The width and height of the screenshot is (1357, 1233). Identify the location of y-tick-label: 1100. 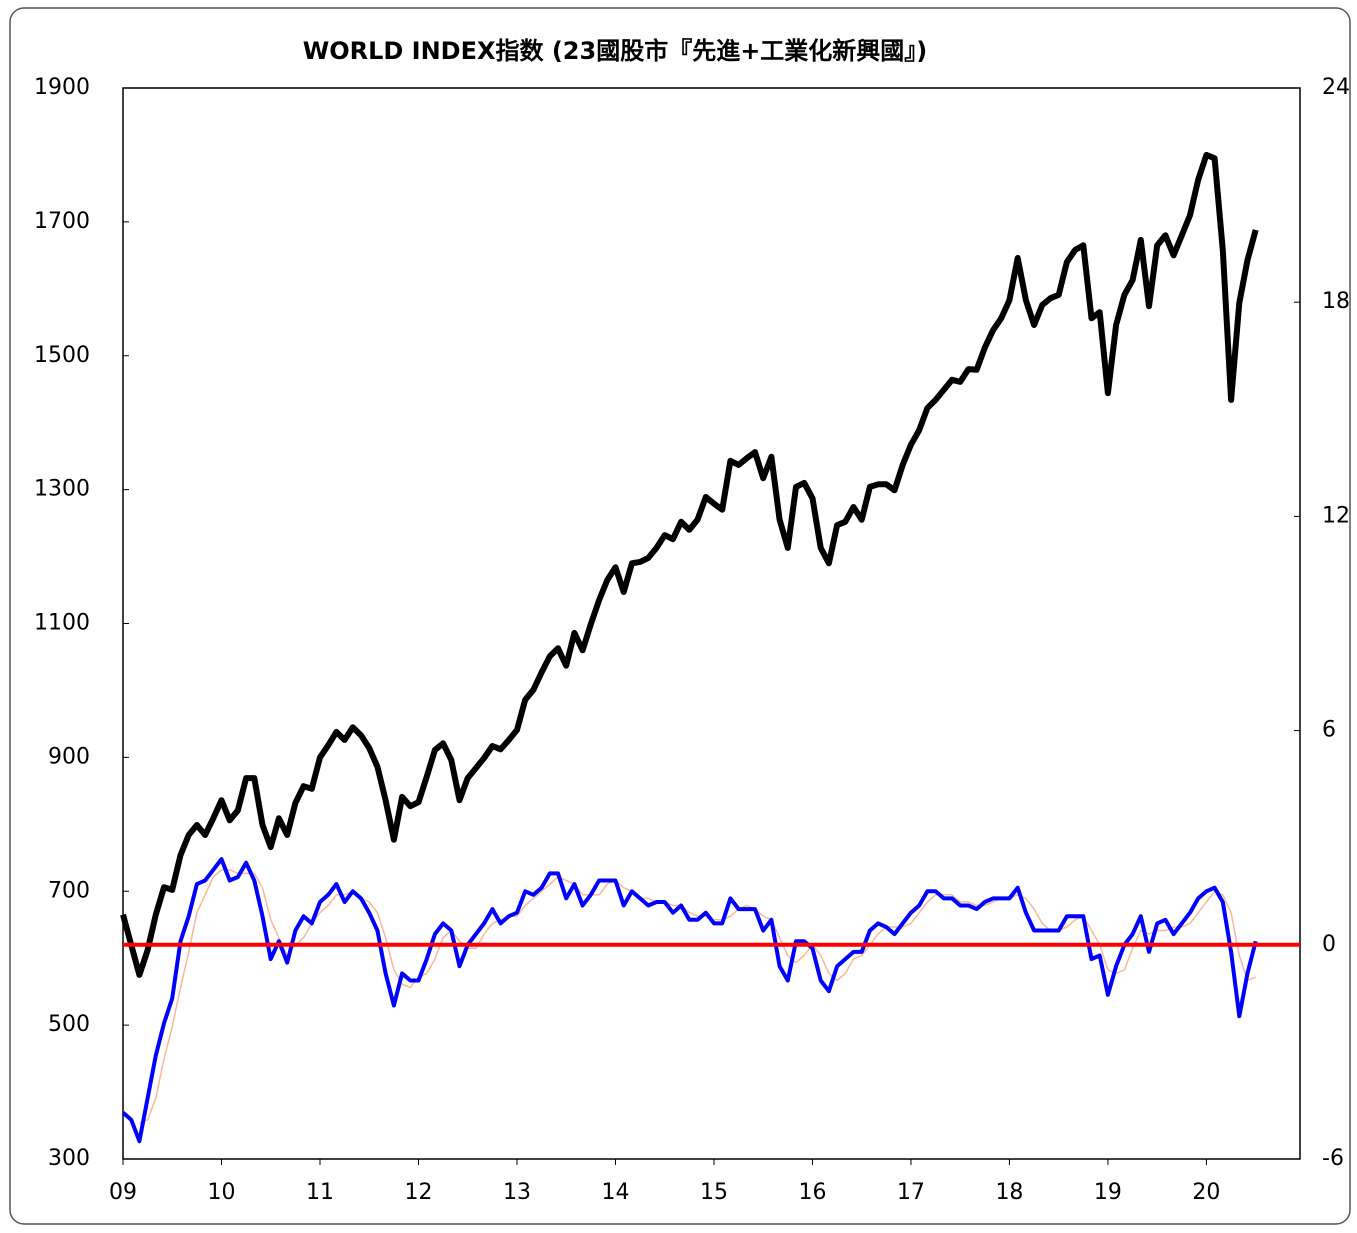
(62, 623).